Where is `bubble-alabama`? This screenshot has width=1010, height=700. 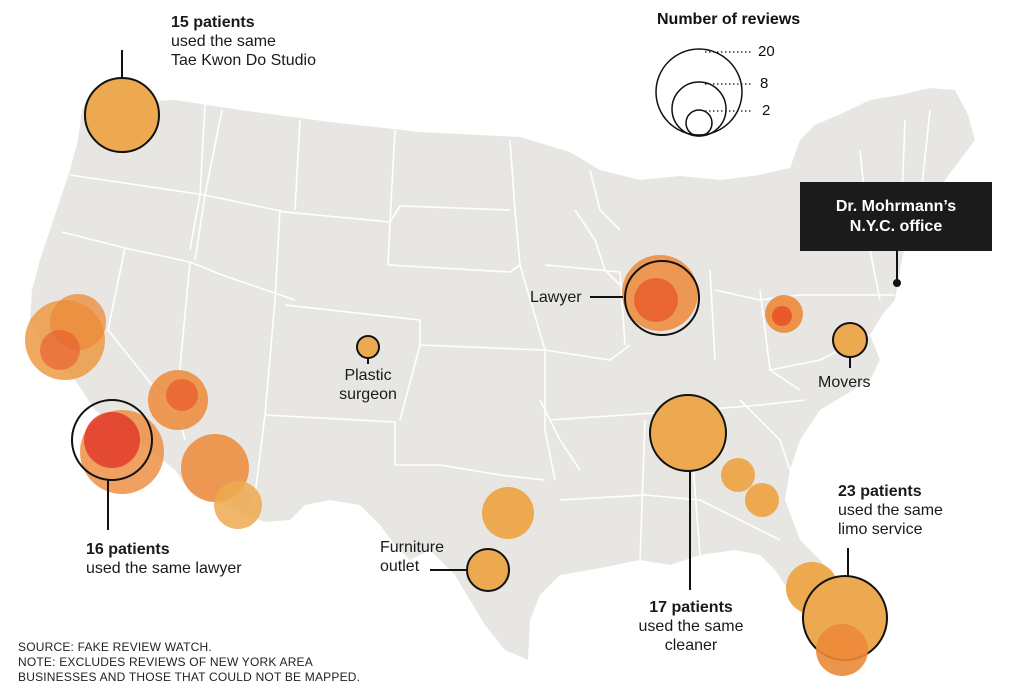 bubble-alabama is located at coordinates (738, 475).